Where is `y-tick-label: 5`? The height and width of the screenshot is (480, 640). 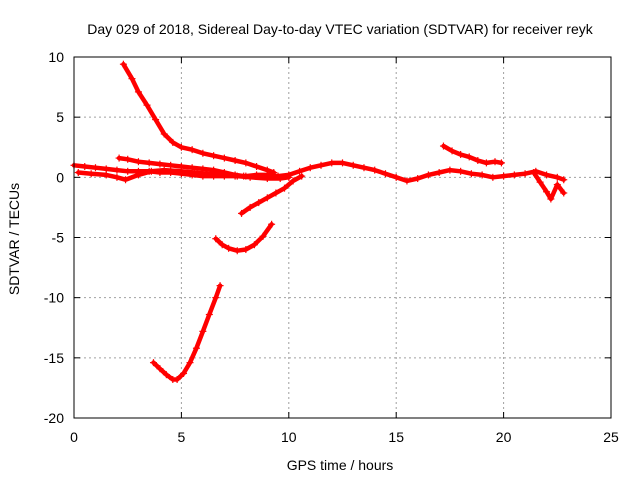
y-tick-label: 5 is located at coordinates (60, 117).